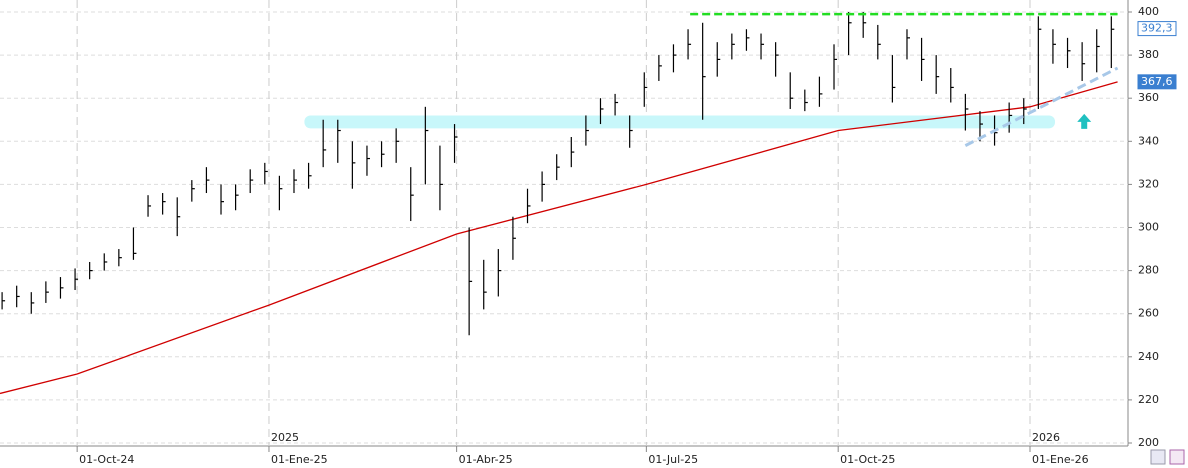 The height and width of the screenshot is (468, 1188). I want to click on y-tick-label: 260, so click(1148, 313).